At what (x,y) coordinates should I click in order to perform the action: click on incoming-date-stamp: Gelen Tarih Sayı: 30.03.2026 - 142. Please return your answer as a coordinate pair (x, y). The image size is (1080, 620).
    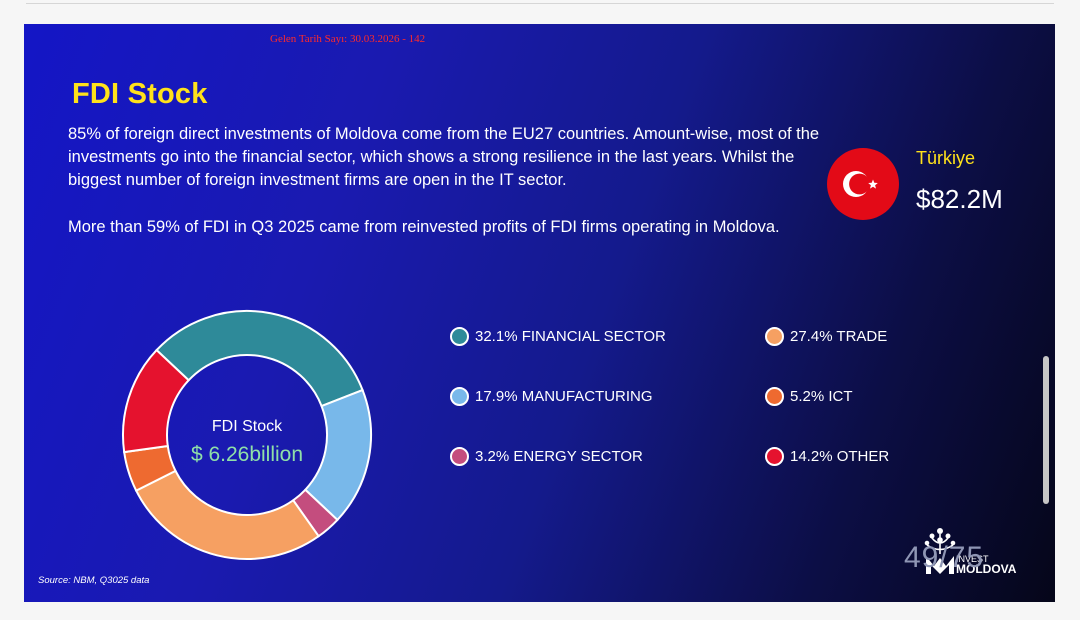
    Looking at the image, I should click on (348, 39).